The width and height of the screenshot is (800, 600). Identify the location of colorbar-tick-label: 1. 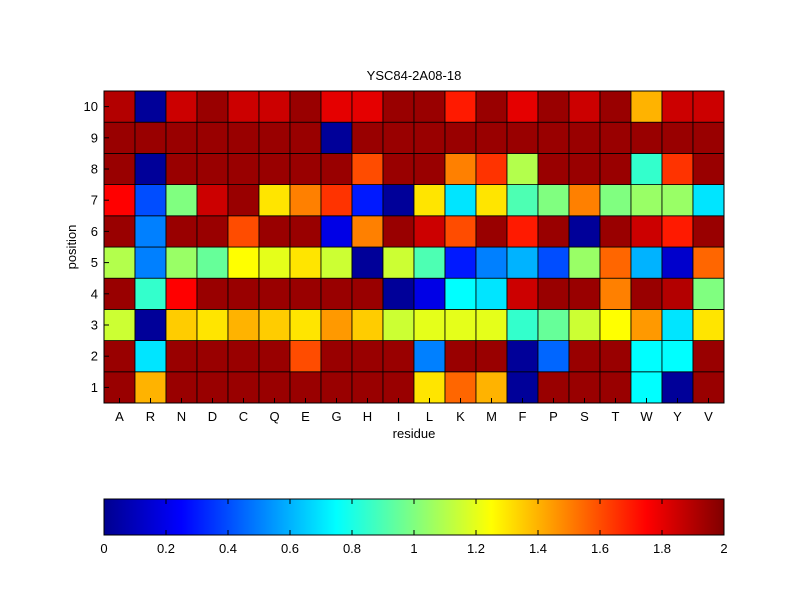
(413, 548).